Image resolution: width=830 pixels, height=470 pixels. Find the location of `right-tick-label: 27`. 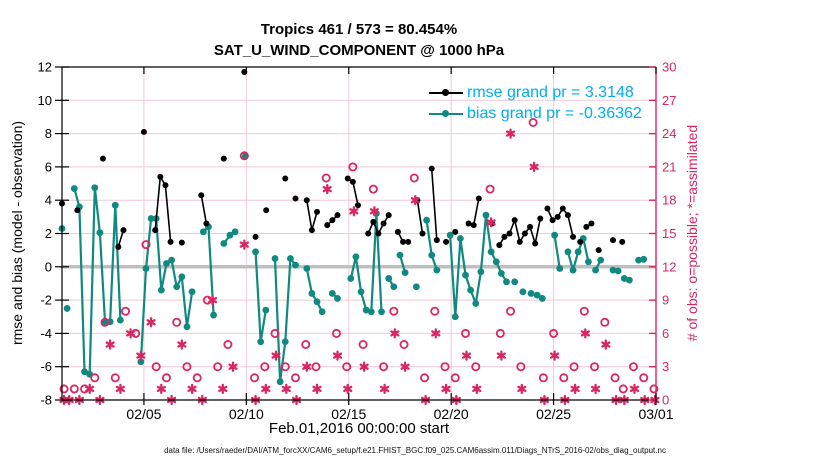

right-tick-label: 27 is located at coordinates (669, 100).